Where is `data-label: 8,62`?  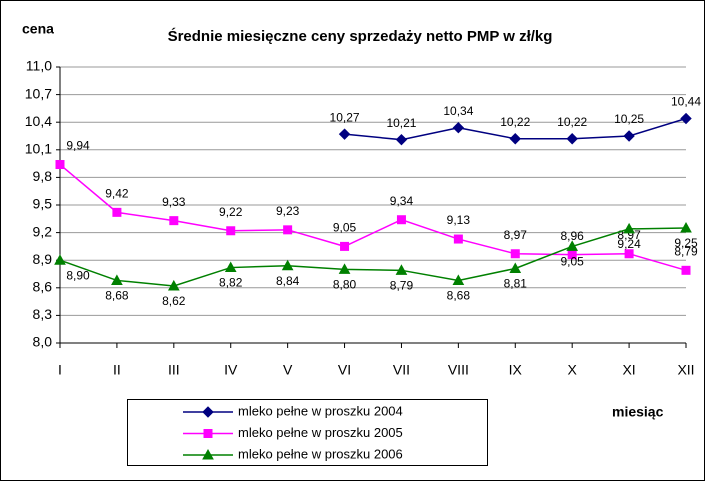
data-label: 8,62 is located at coordinates (174, 301).